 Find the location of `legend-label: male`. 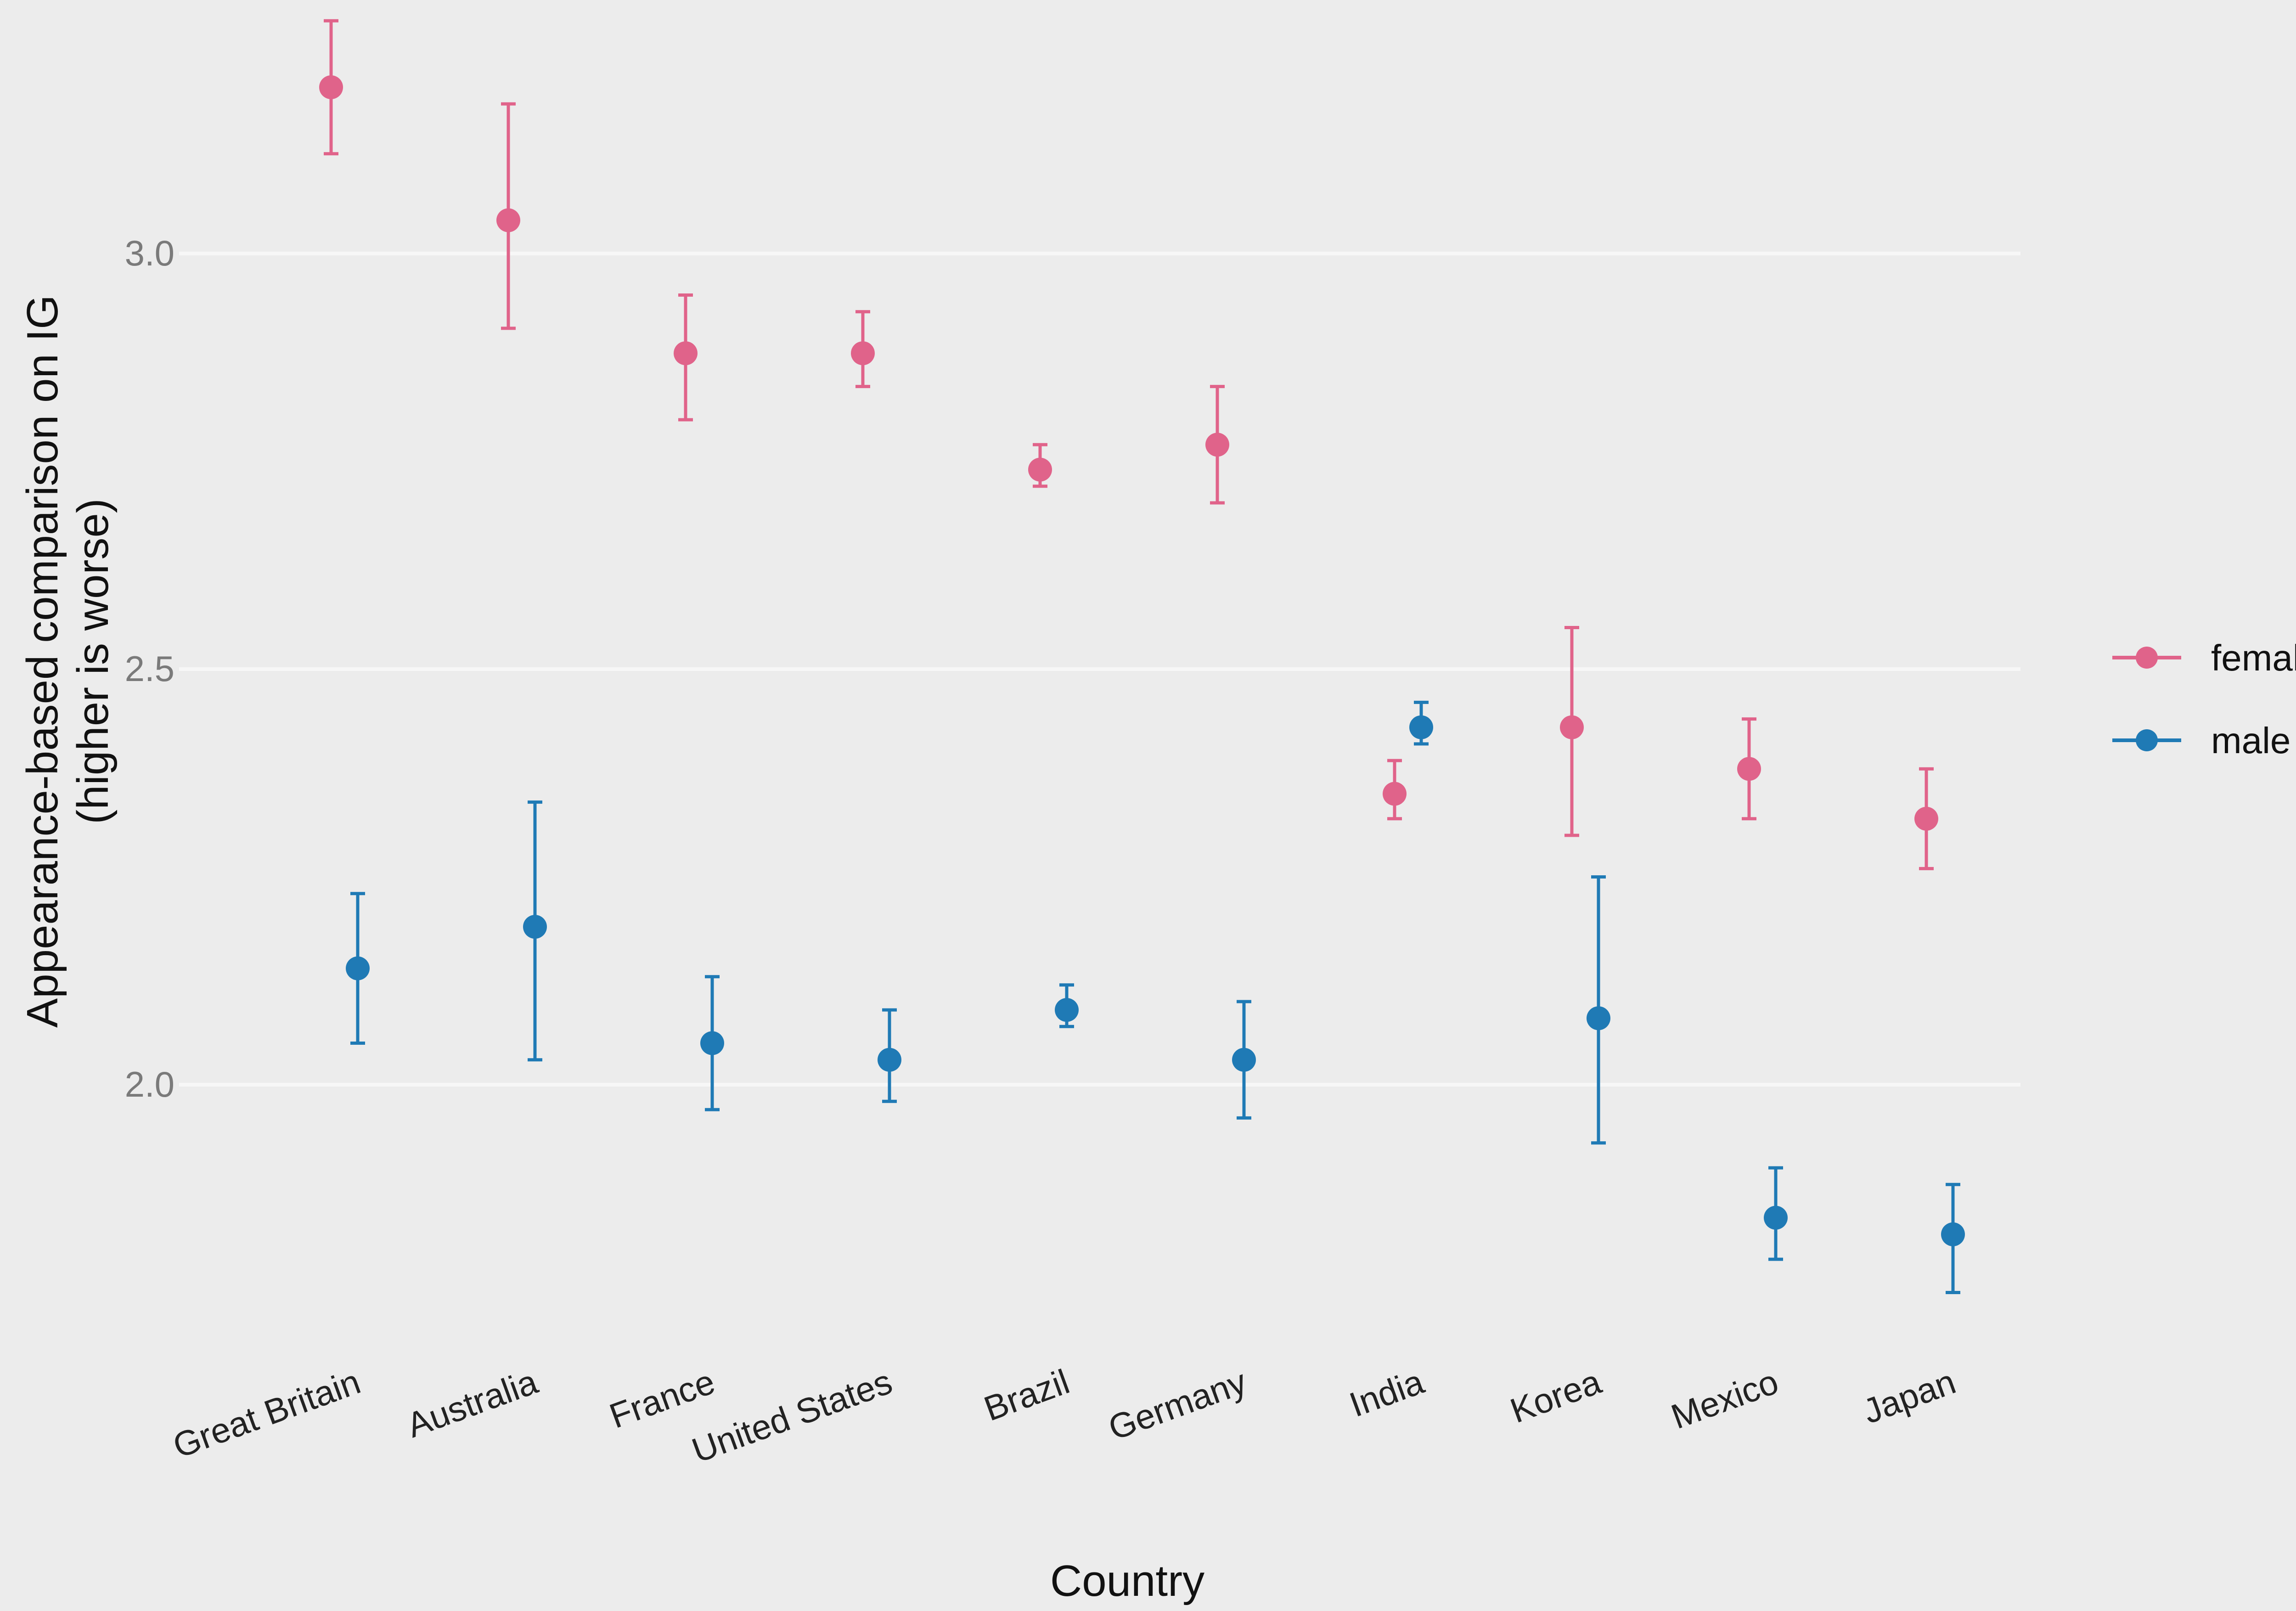

legend-label: male is located at coordinates (2251, 740).